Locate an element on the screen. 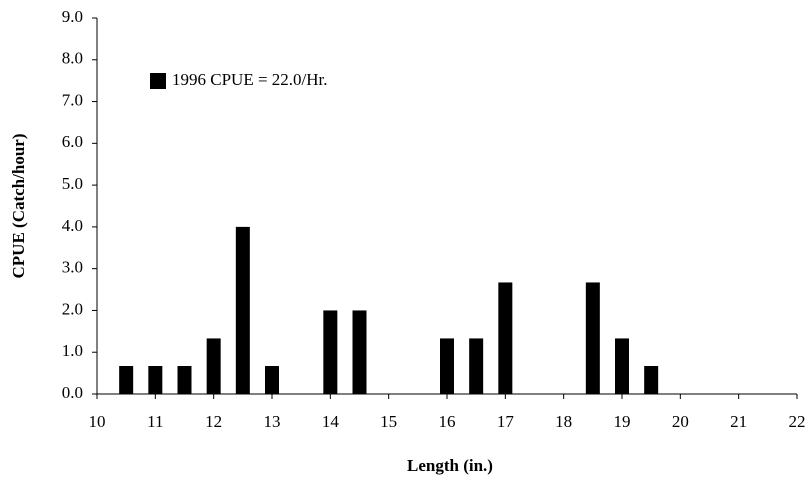 Image resolution: width=811 pixels, height=489 pixels. x-tick-label: 10 is located at coordinates (97, 421).